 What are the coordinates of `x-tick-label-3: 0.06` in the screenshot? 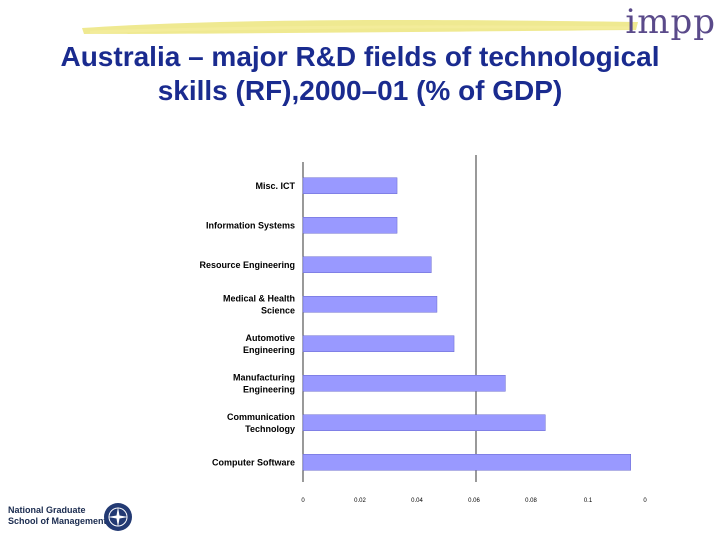 It's located at (474, 501).